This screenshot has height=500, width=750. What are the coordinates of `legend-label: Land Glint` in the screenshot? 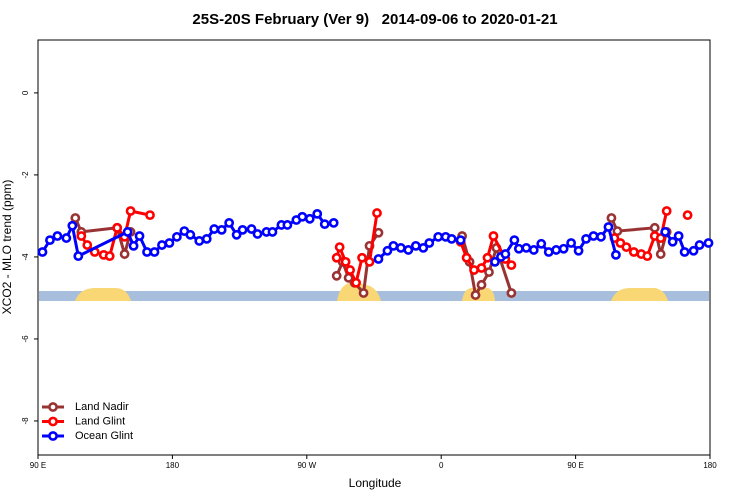 It's located at (100, 421).